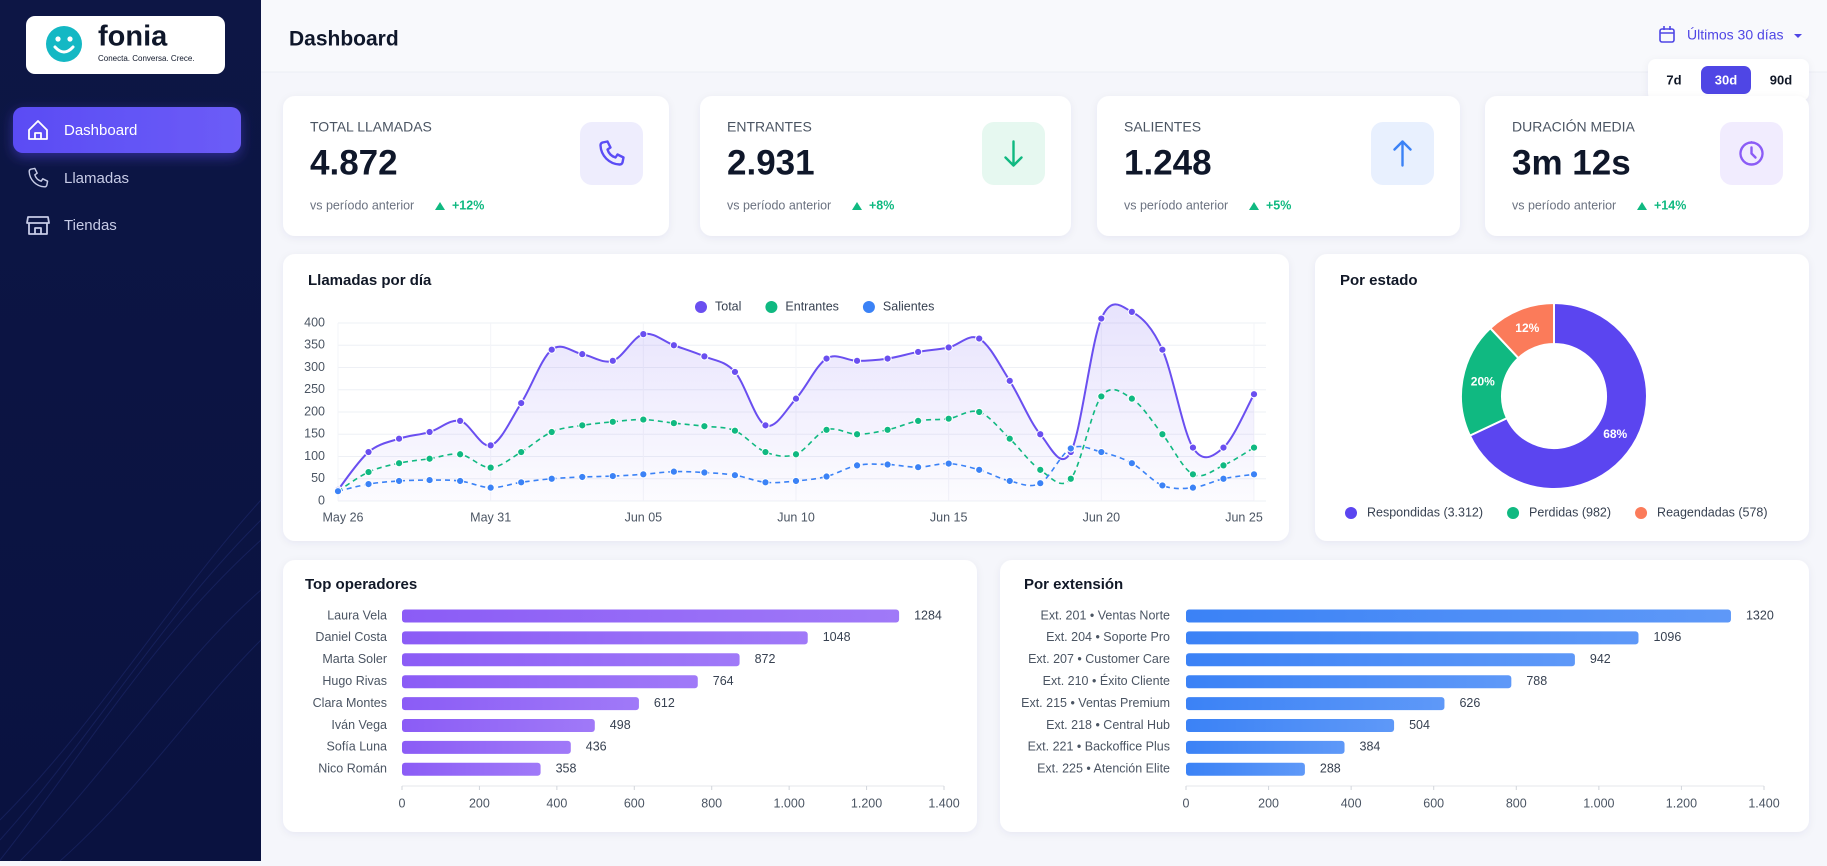 The width and height of the screenshot is (1827, 866). Describe the element at coordinates (318, 478) in the screenshot. I see `y-tick-label: 50` at that location.